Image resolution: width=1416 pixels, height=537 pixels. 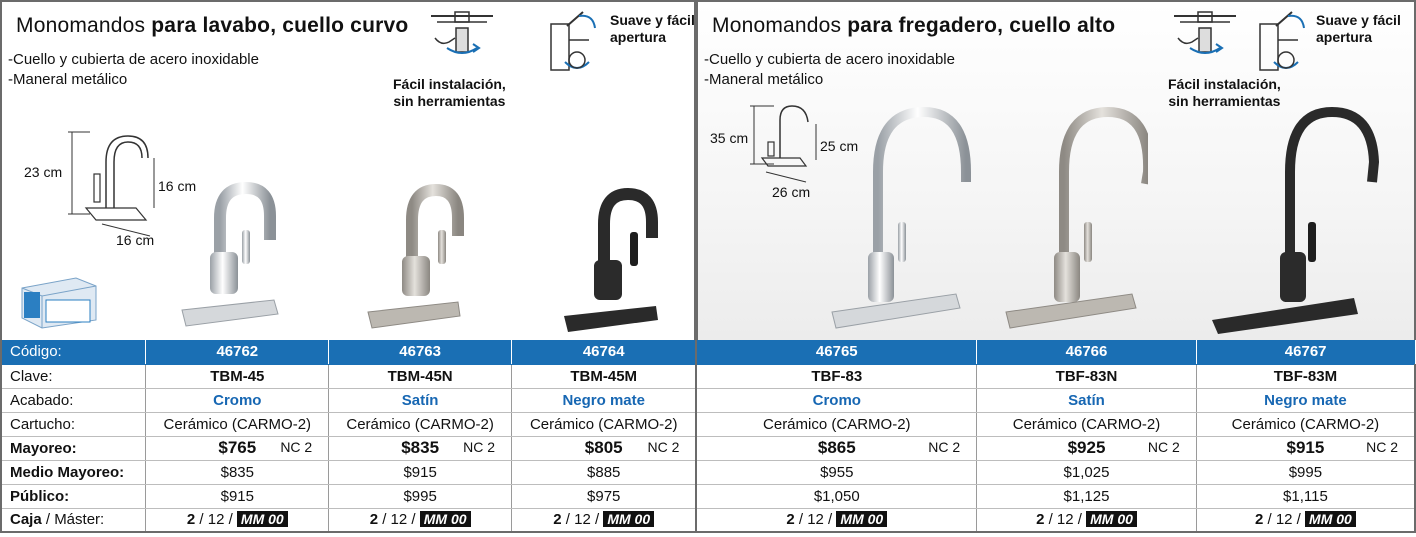 I want to click on wholesale-price-cell: $805 NC 2, so click(x=604, y=448).